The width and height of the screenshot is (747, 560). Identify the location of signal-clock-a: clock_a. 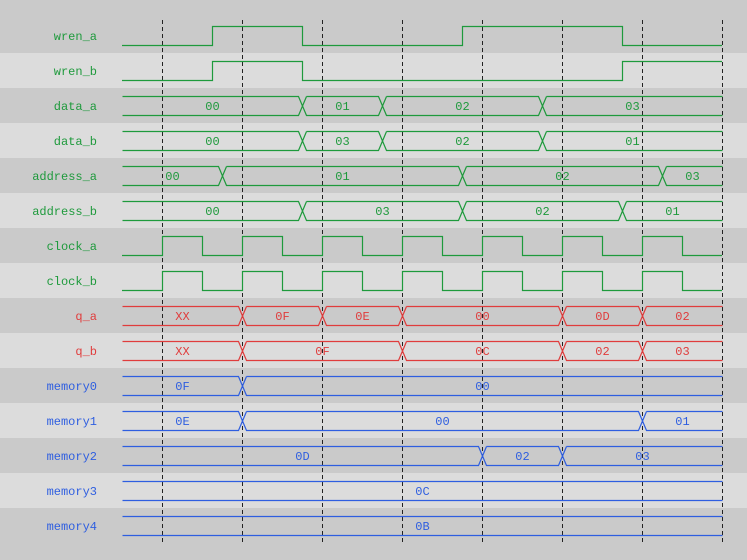
(384, 246).